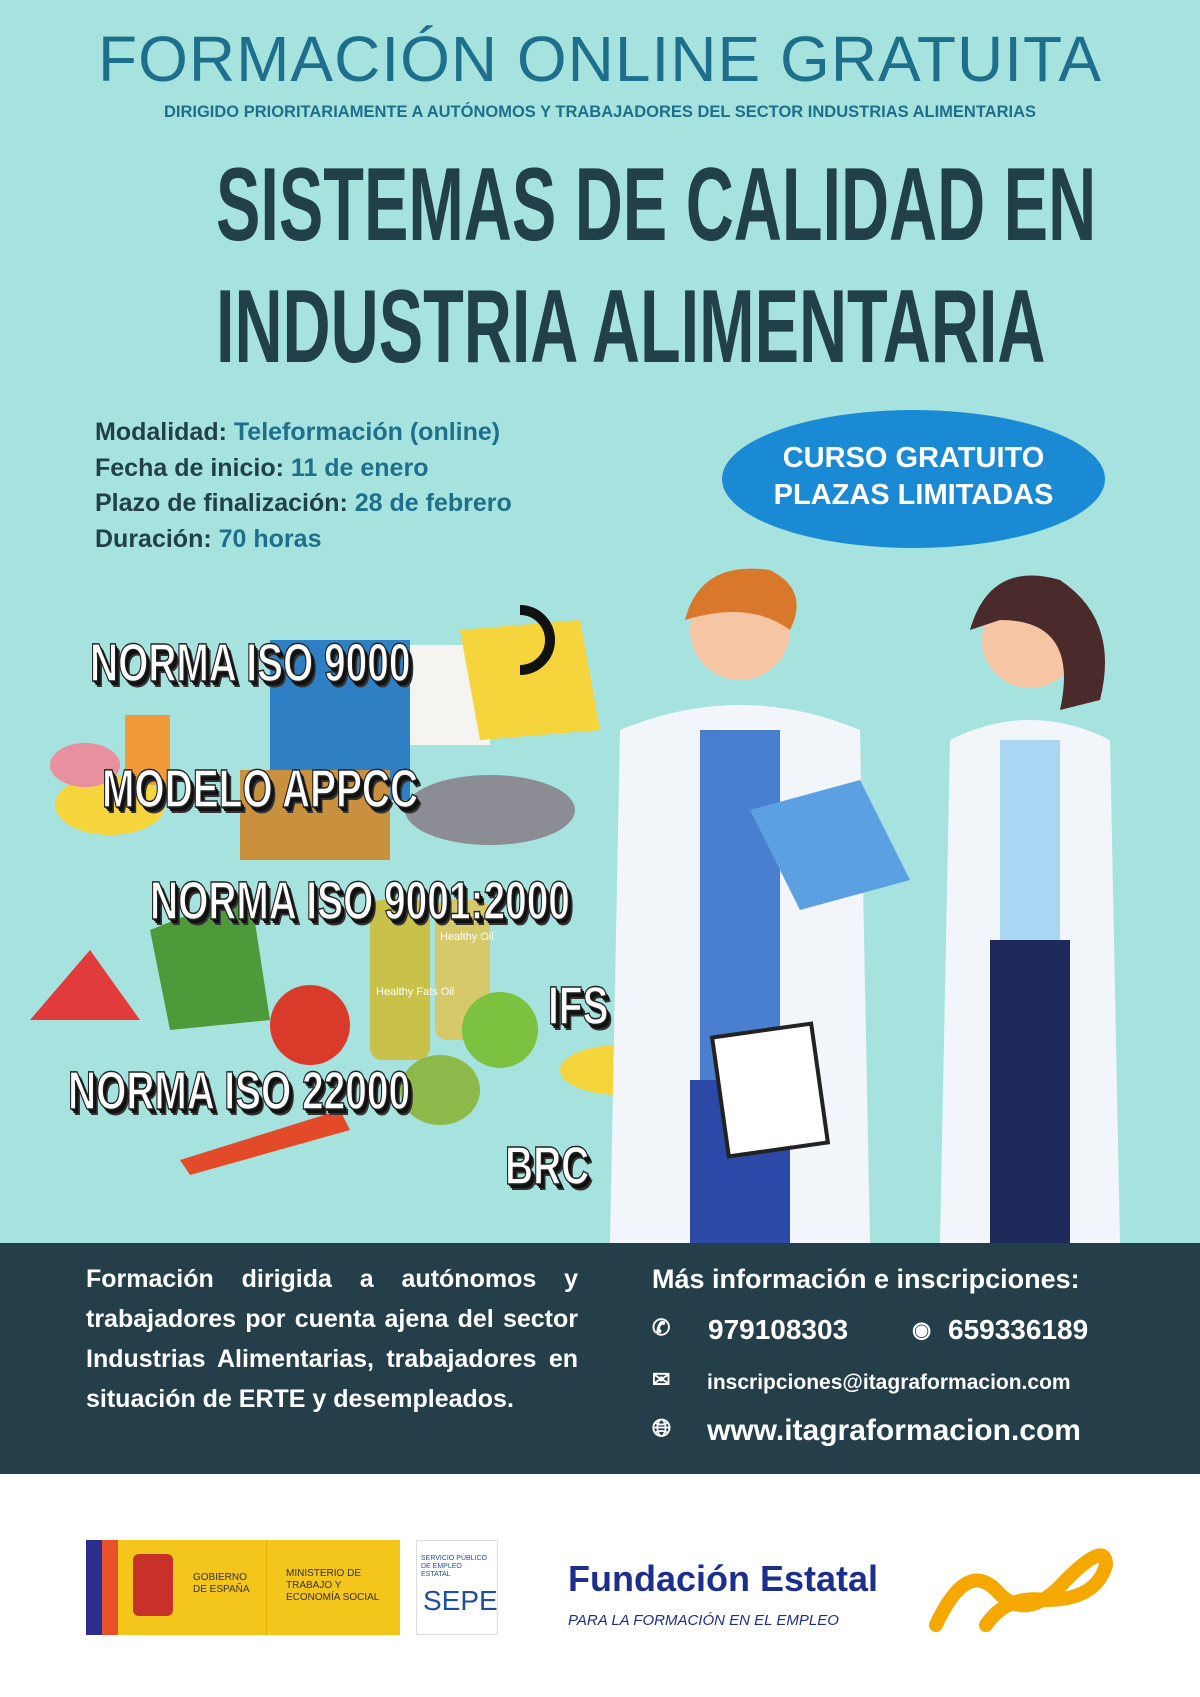 The image size is (1200, 1697). I want to click on globe-icon: 🌐︎, so click(662, 1428).